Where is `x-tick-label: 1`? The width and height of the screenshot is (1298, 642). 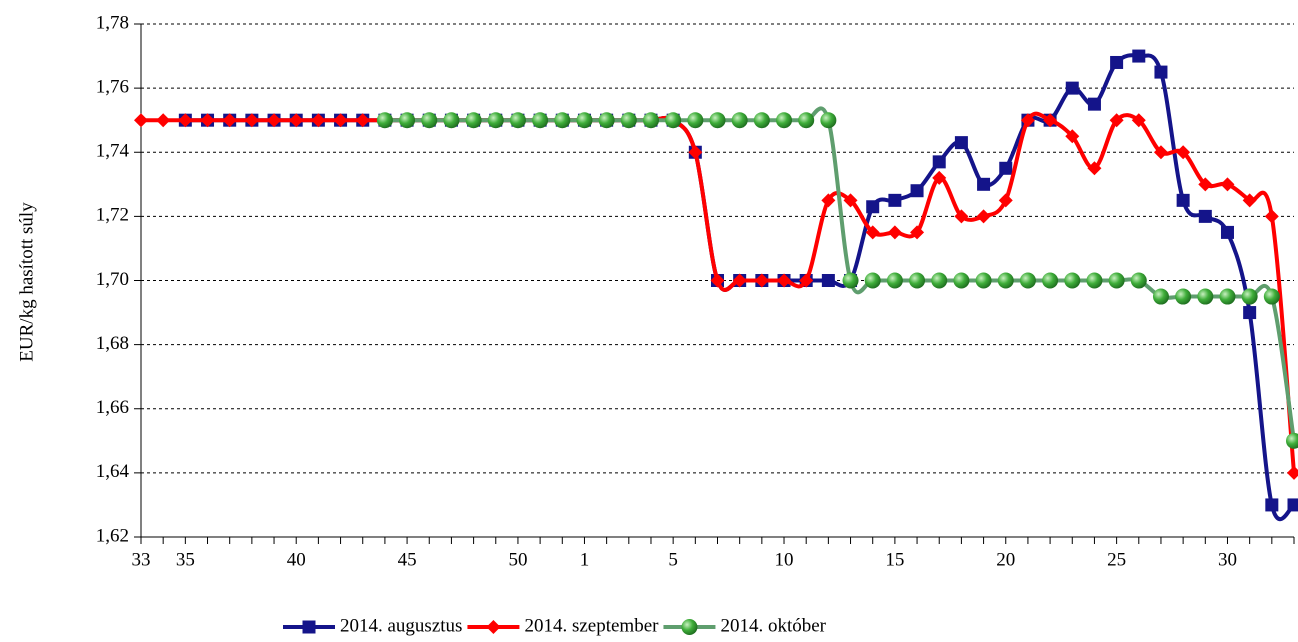 x-tick-label: 1 is located at coordinates (585, 559).